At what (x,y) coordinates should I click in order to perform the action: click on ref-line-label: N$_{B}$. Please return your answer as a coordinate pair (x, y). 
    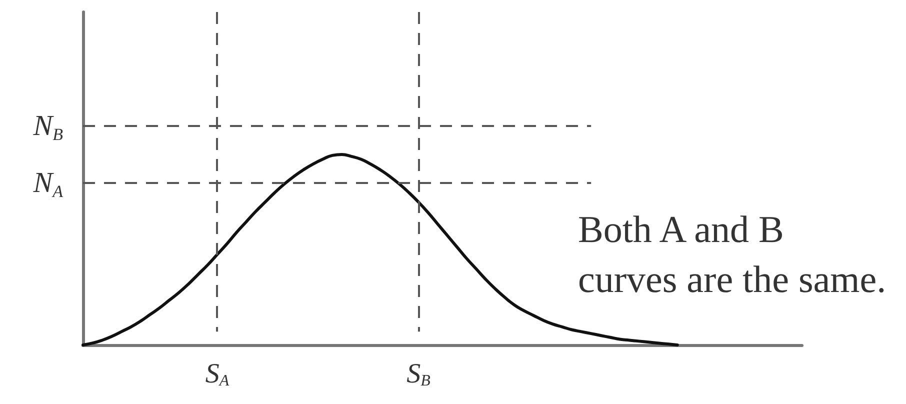
    Looking at the image, I should click on (48, 127).